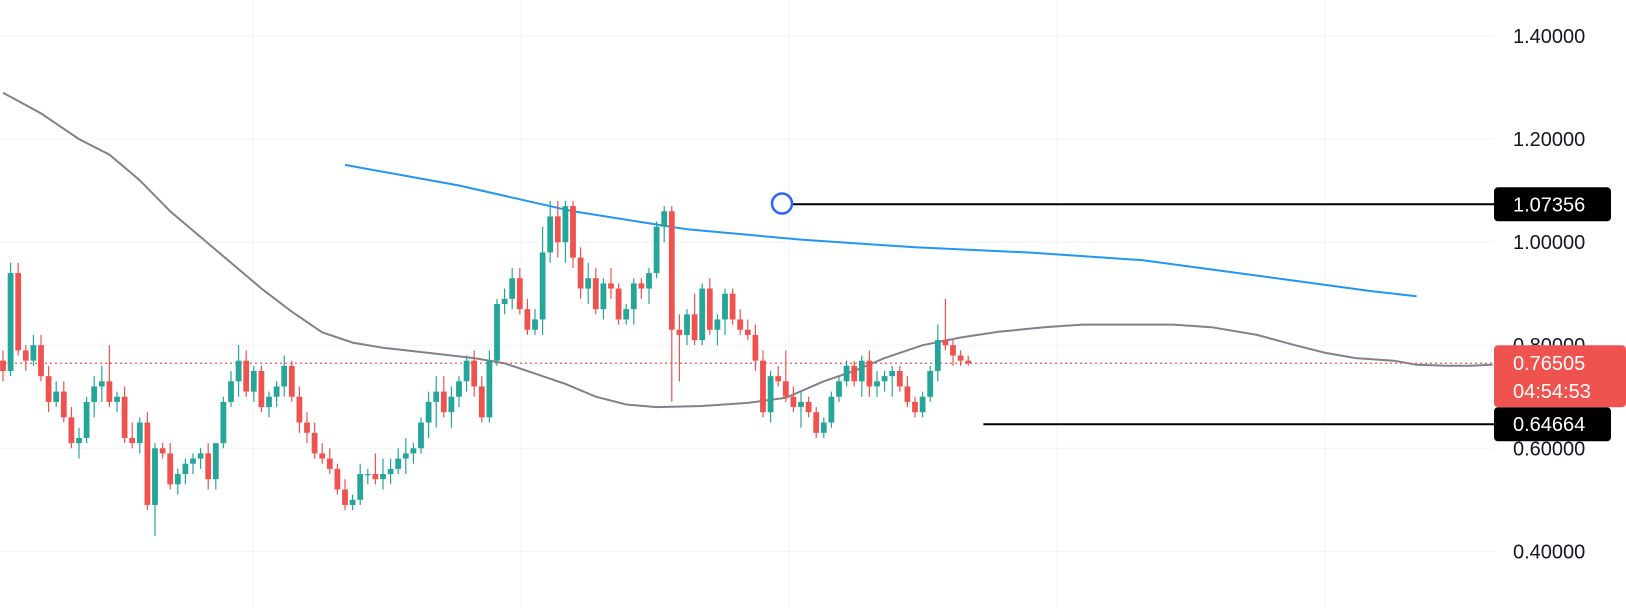  I want to click on bar-countdown-label: 04:54:53, so click(1552, 392).